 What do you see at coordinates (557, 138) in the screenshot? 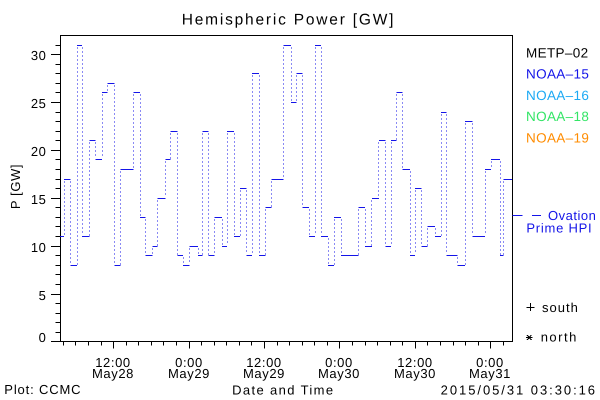
I see `svg-text: NOAA–19` at bounding box center [557, 138].